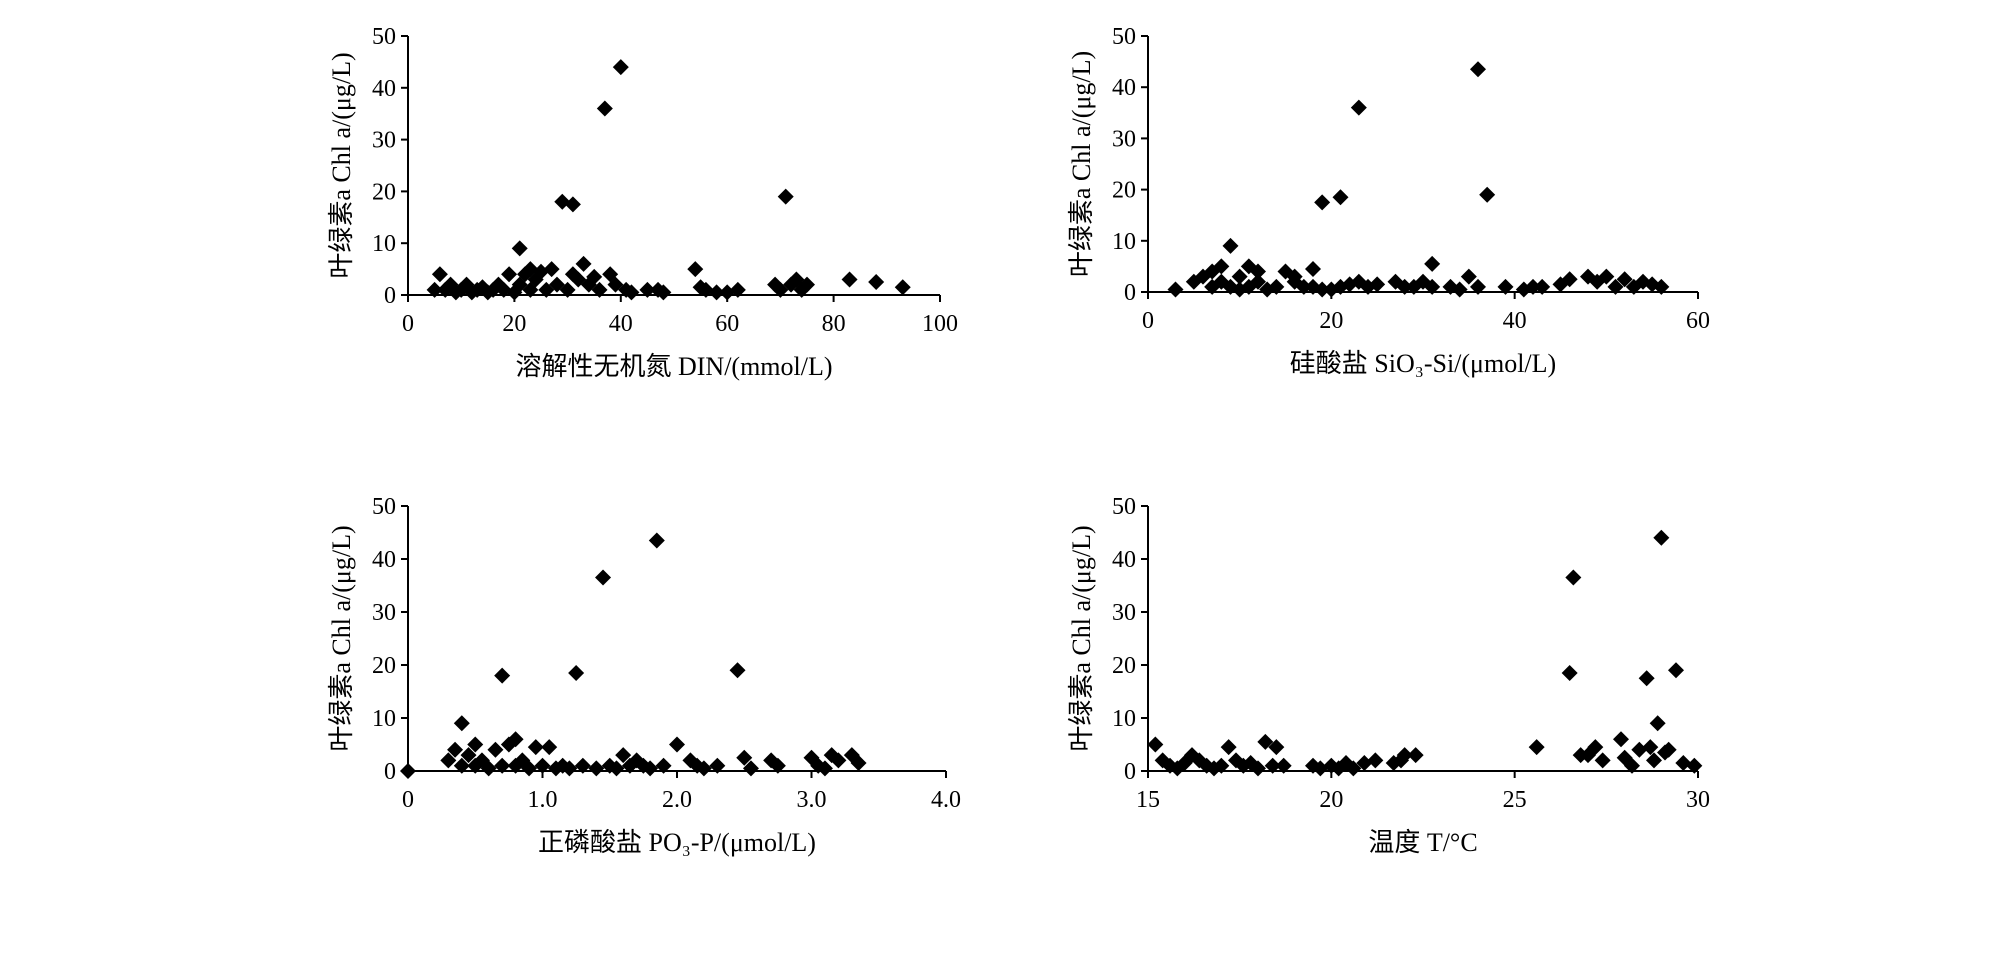 The height and width of the screenshot is (969, 2008). Describe the element at coordinates (384, 666) in the screenshot. I see `y-tick-label: 20` at that location.